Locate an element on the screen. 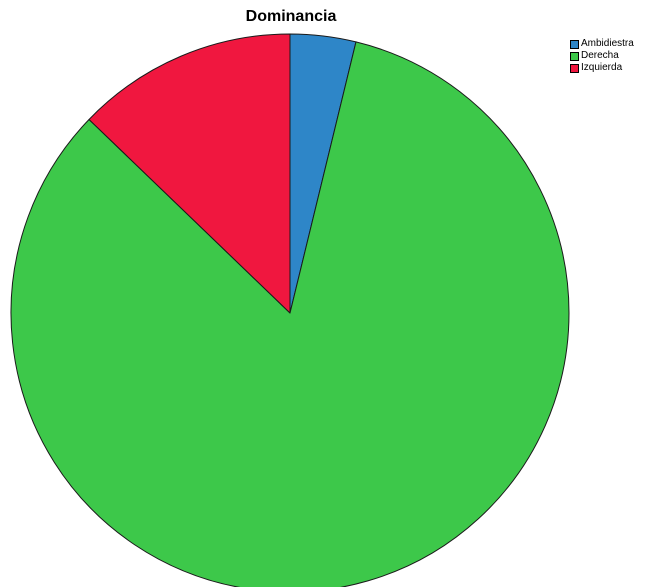 This screenshot has height=587, width=656. legend-item-ambidiestra: Ambidiestra is located at coordinates (602, 44).